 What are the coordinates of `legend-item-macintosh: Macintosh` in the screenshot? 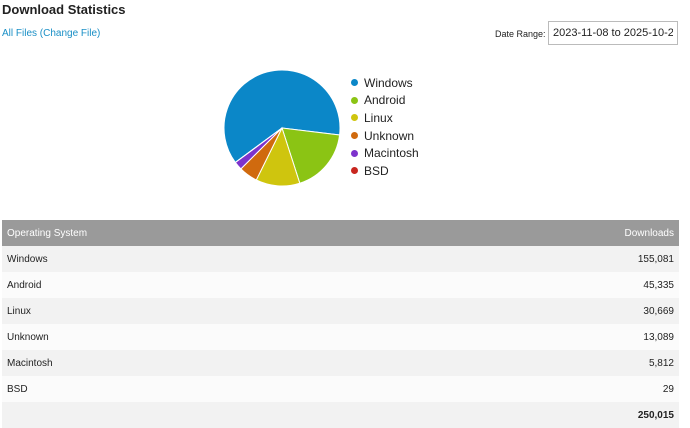 It's located at (385, 153).